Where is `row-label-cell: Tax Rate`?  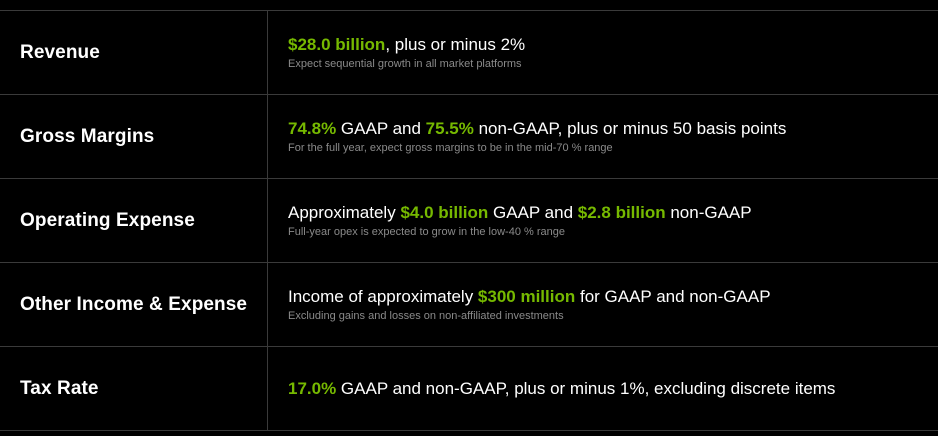 row-label-cell: Tax Rate is located at coordinates (134, 388).